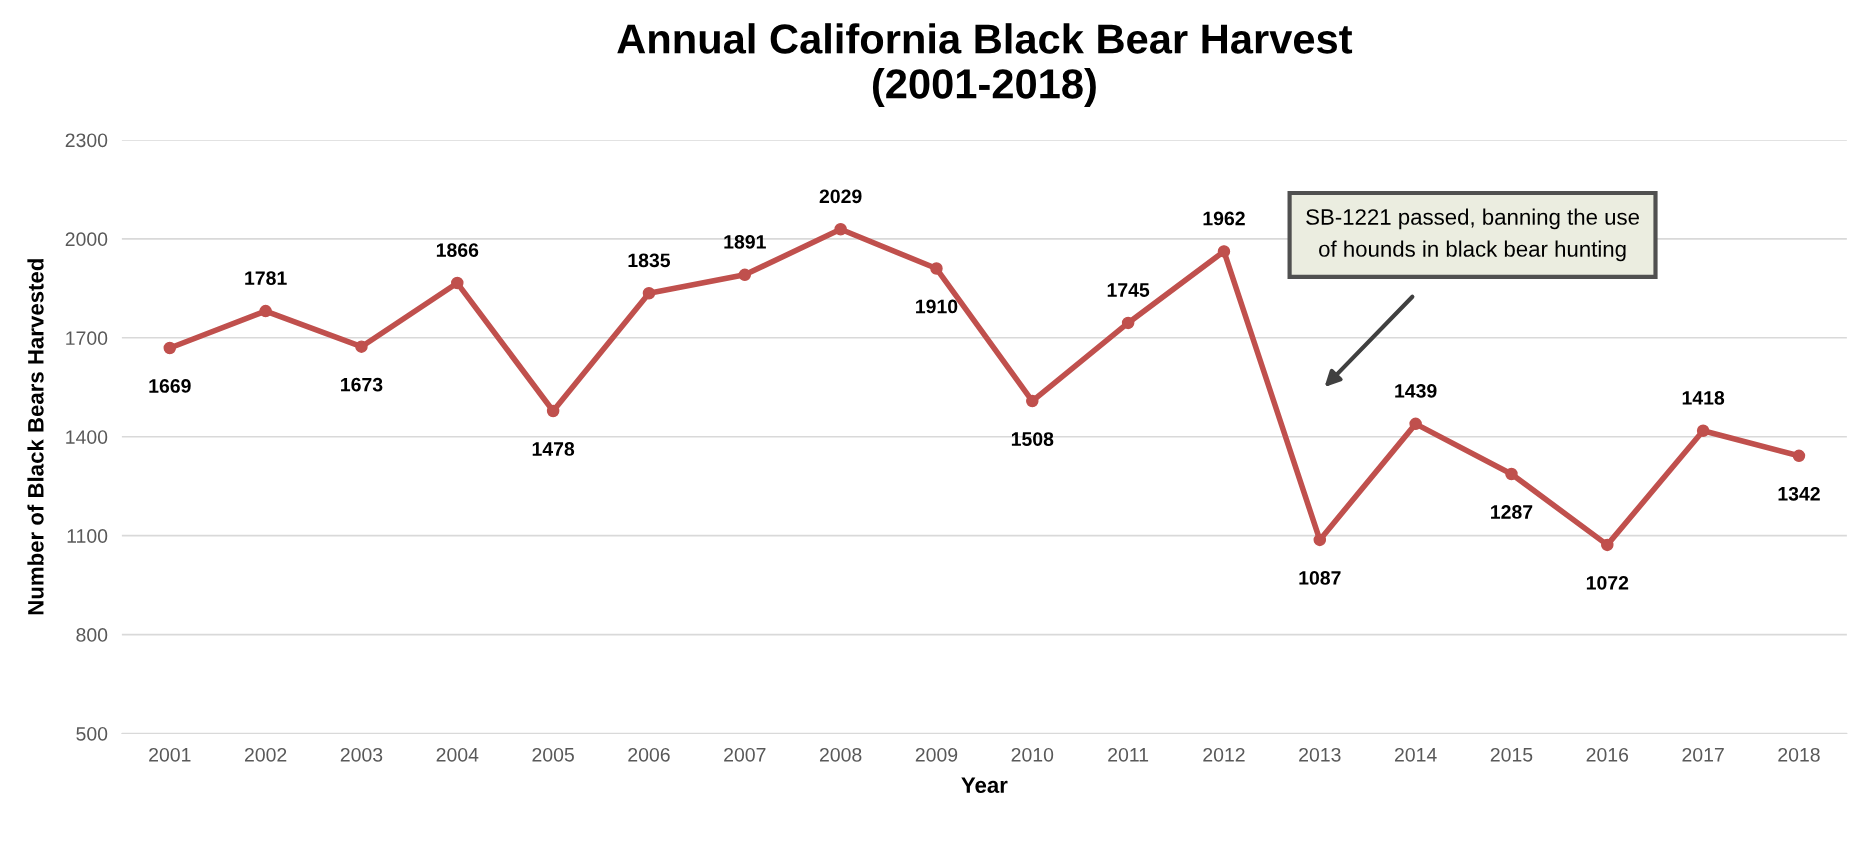  Describe the element at coordinates (86, 239) in the screenshot. I see `y-tick-label: 2000` at that location.